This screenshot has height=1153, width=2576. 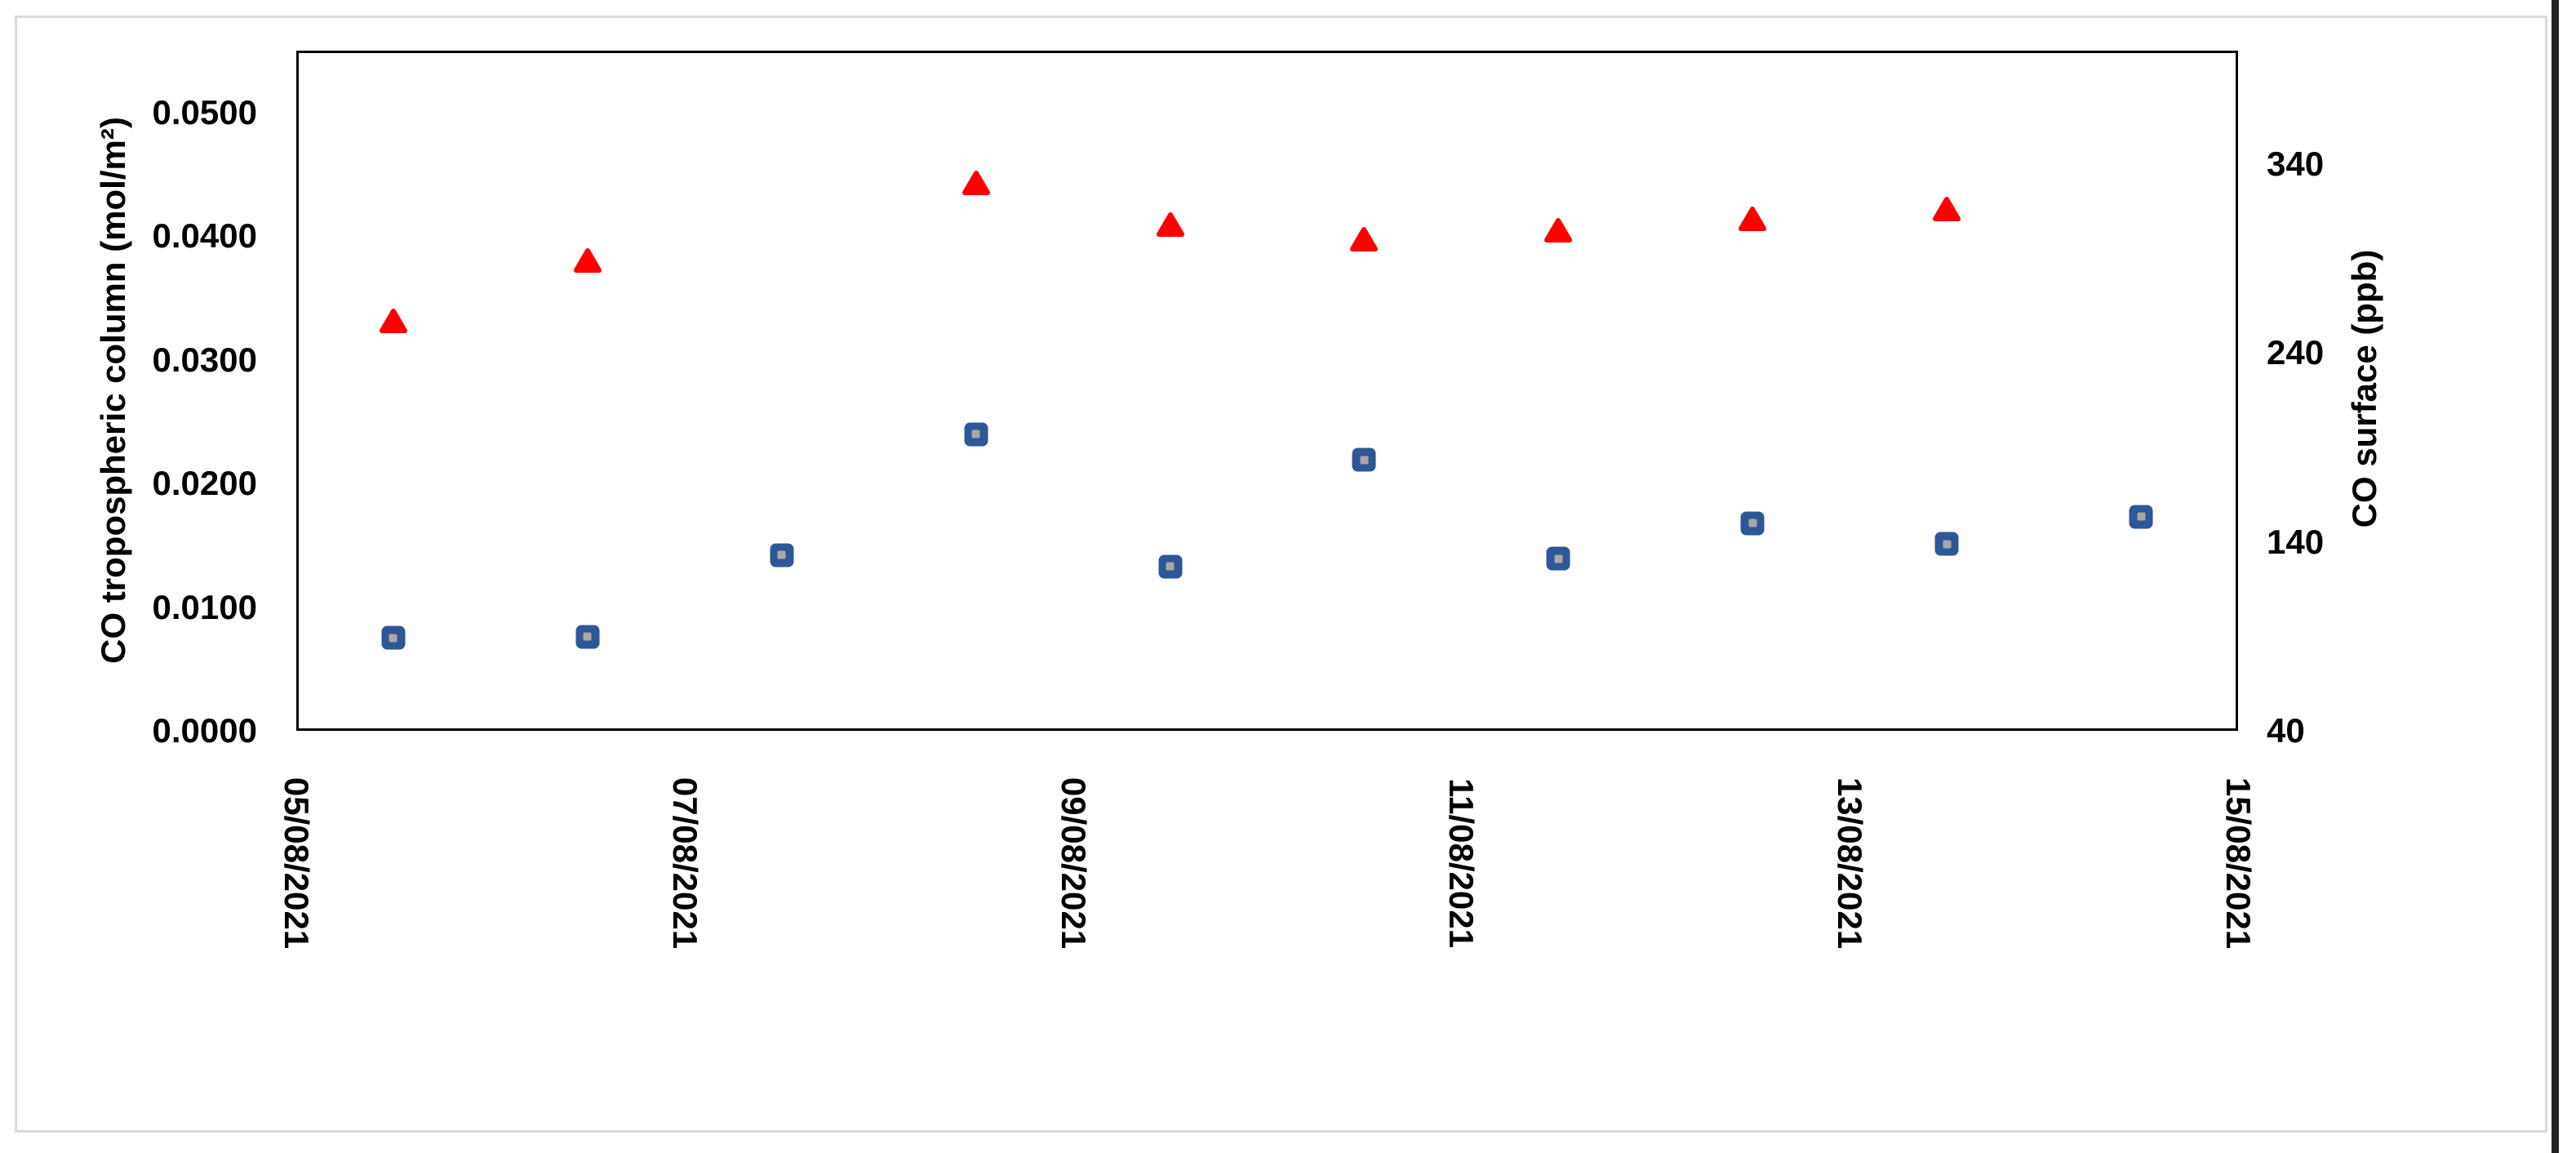 What do you see at coordinates (113, 390) in the screenshot?
I see `left-axis-title: CO tropospheric column (mol/m²)` at bounding box center [113, 390].